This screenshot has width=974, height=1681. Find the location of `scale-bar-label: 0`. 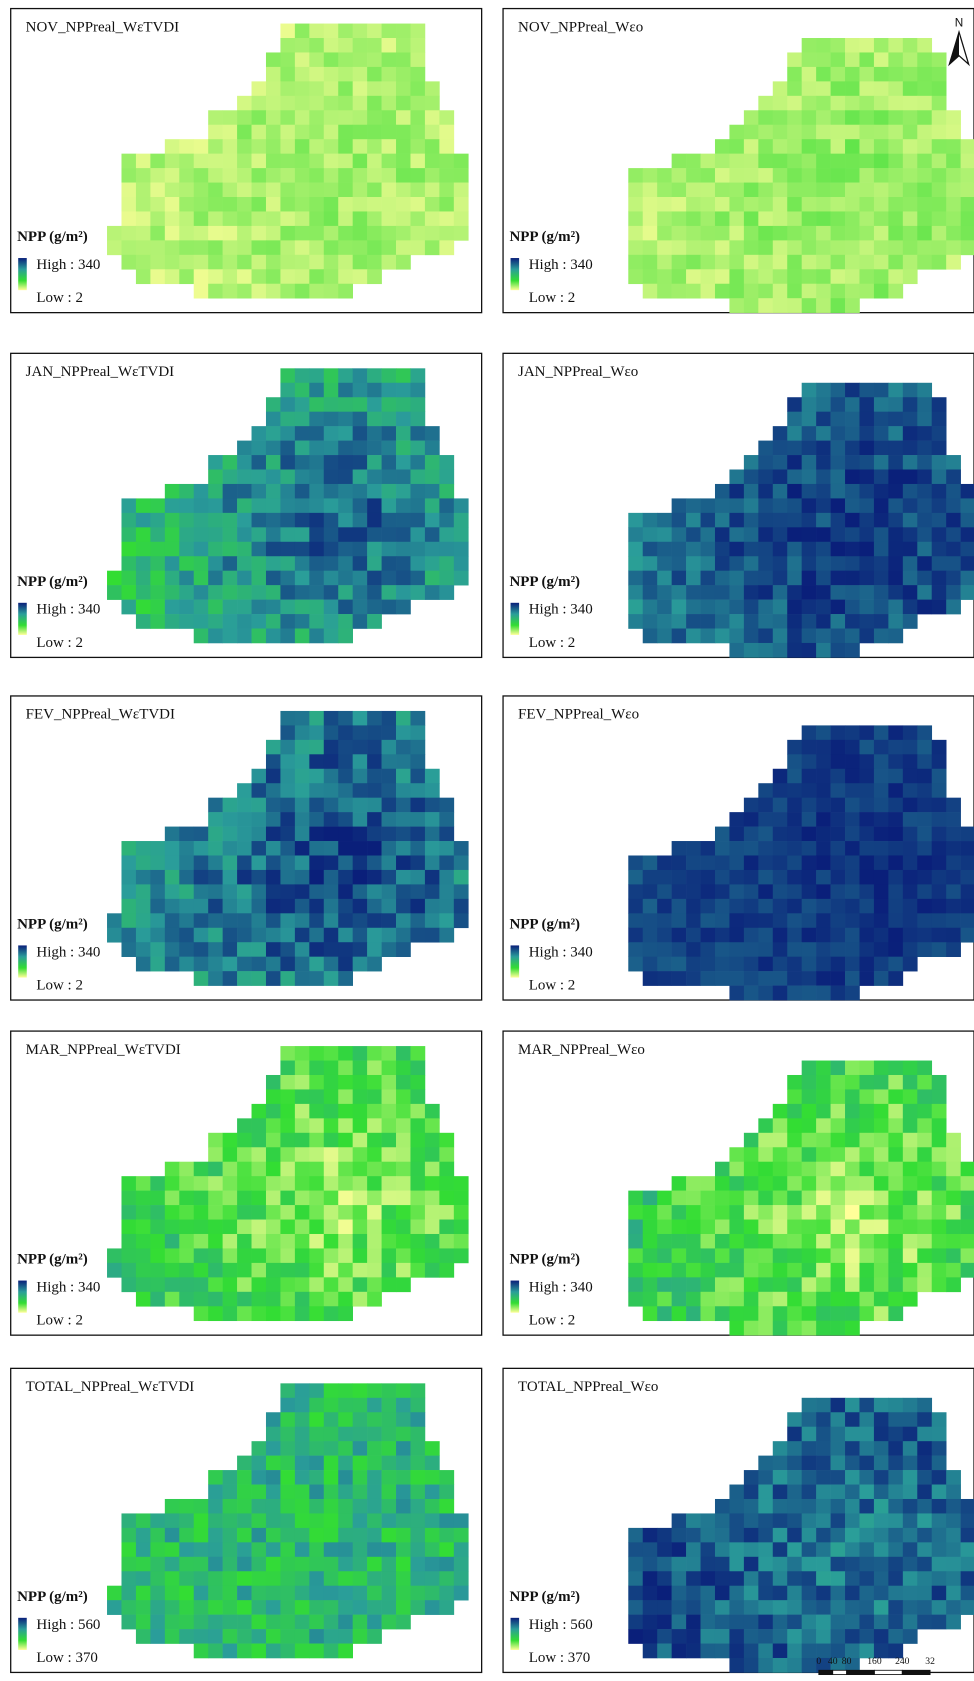

scale-bar-label: 0 is located at coordinates (818, 1661).